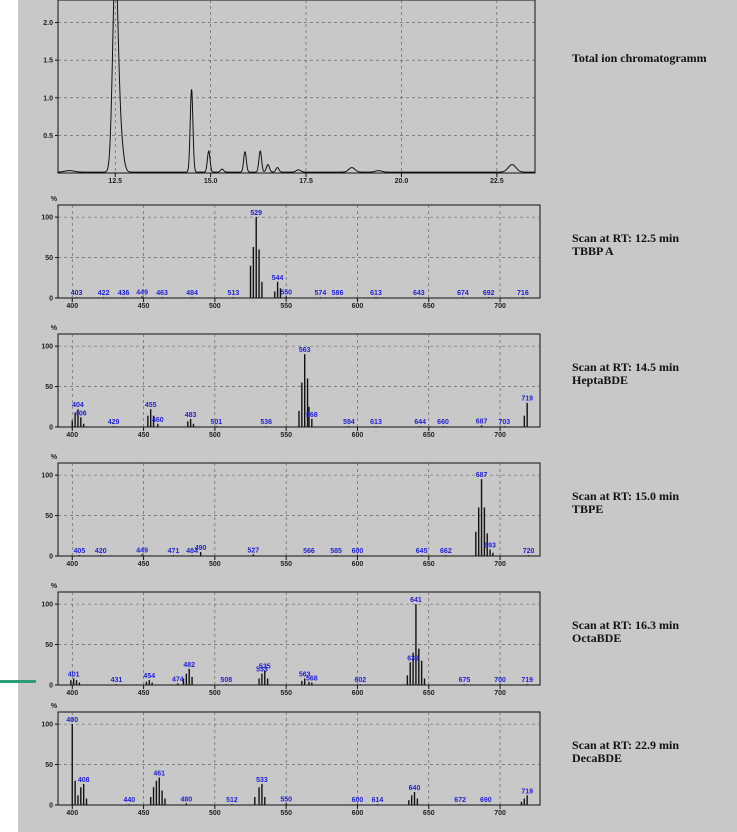 The height and width of the screenshot is (832, 737). What do you see at coordinates (299, 251) in the screenshot?
I see `scan-12-5-plot-frame` at bounding box center [299, 251].